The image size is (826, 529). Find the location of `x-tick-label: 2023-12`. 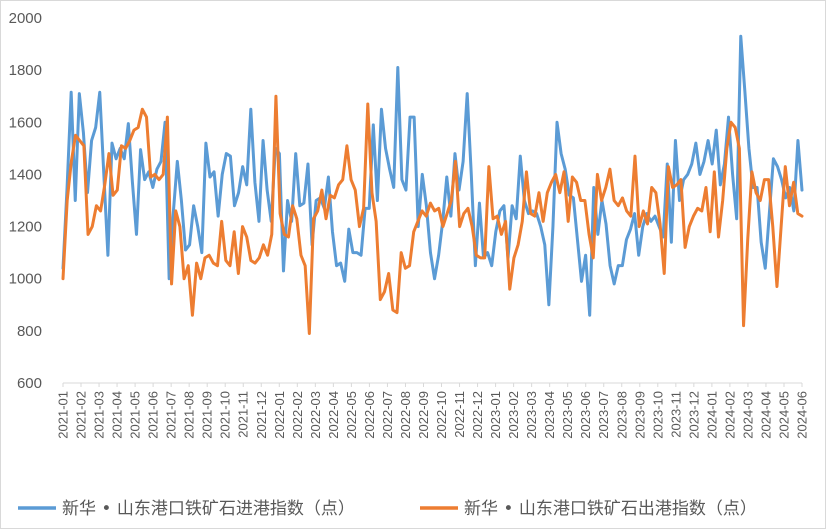

x-tick-label: 2023-12 is located at coordinates (693, 415).